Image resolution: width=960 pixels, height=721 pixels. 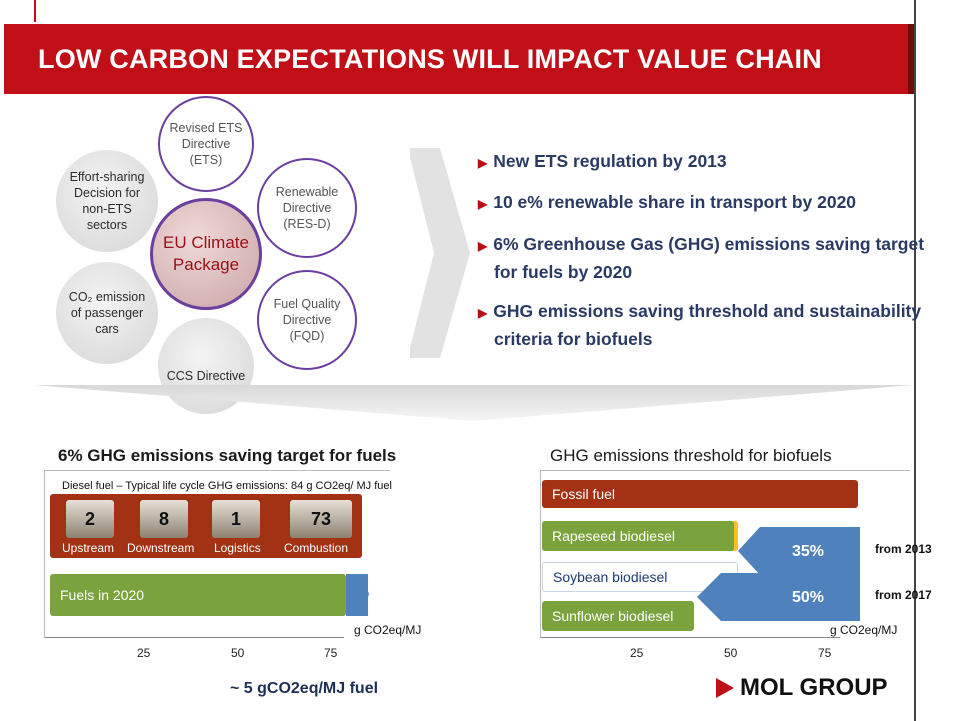 I want to click on left-chart-header: 6% GHG emissions saving target for fuels, so click(x=227, y=455).